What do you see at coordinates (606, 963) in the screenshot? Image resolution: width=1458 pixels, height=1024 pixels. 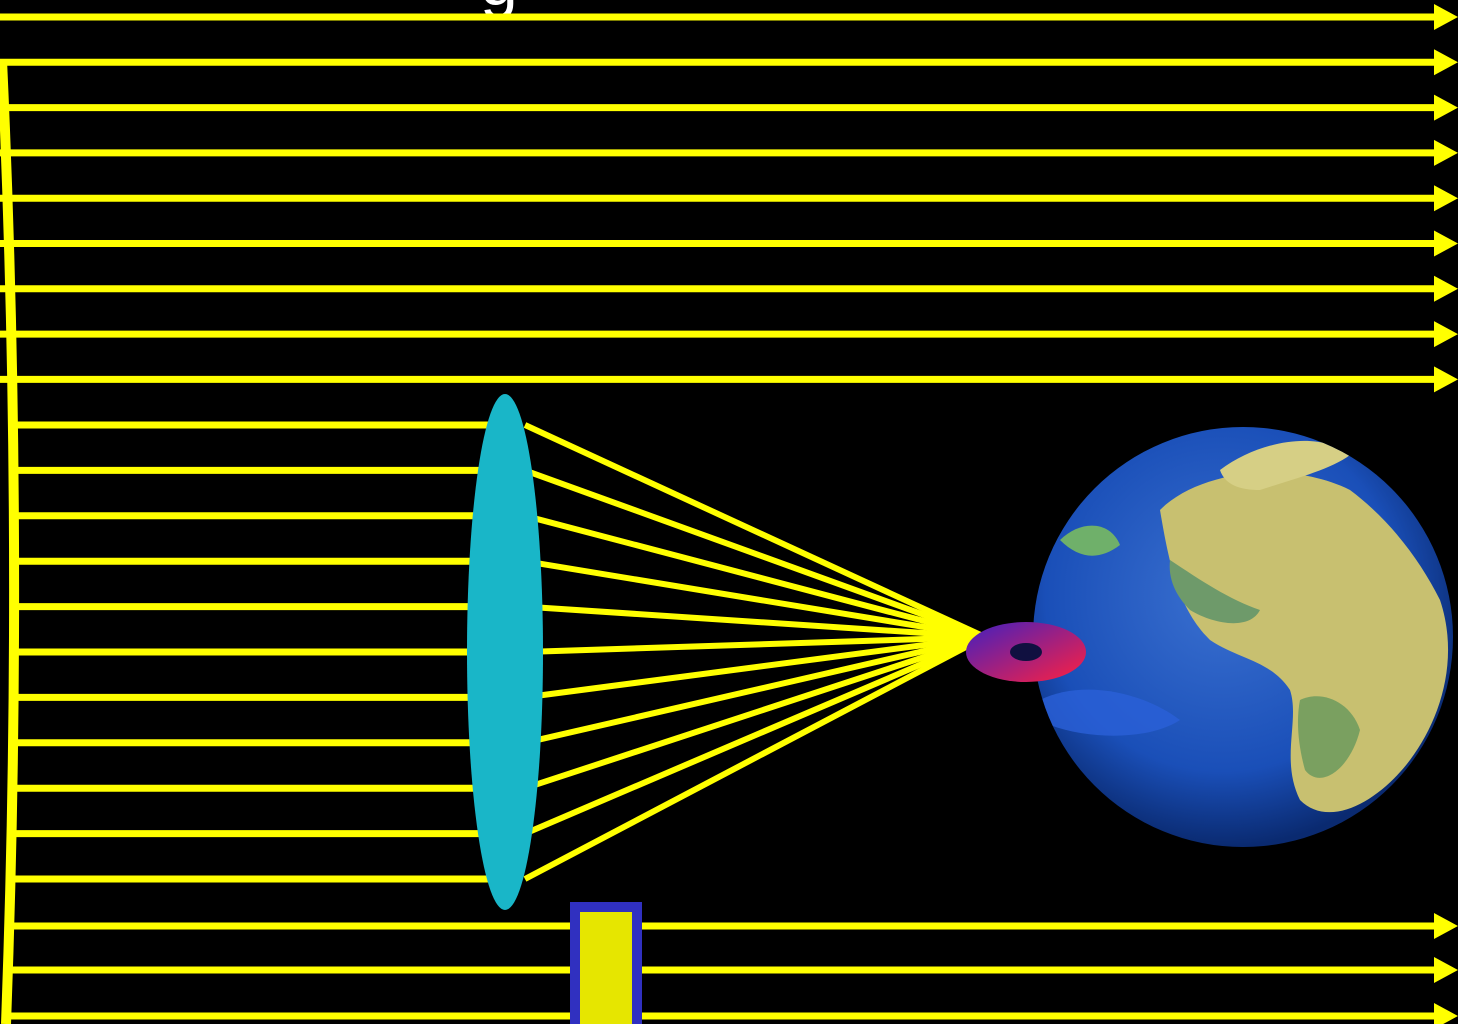 I see `obstacle-block-icon` at bounding box center [606, 963].